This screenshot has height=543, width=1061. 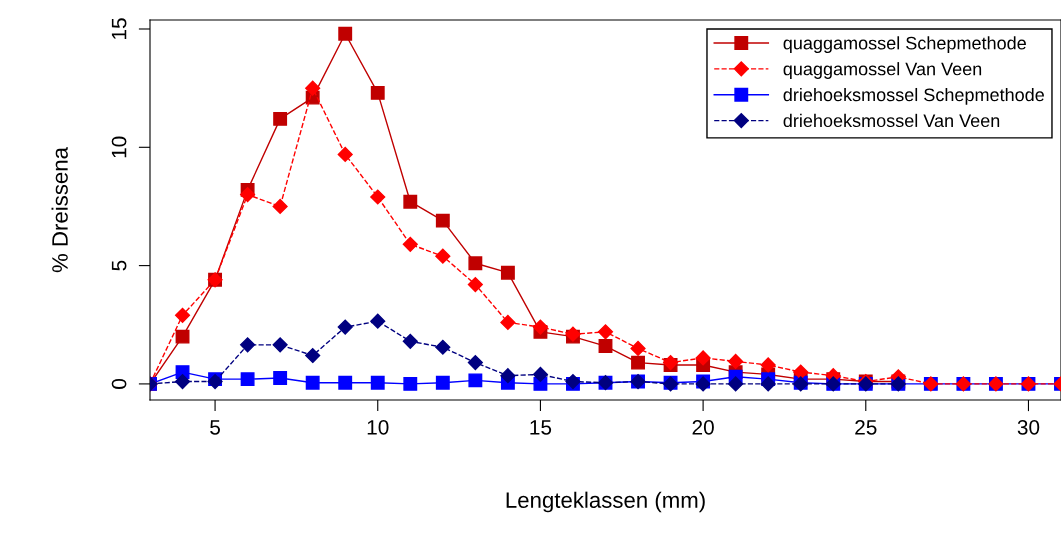 I want to click on y-axis-title: % Dreissena, so click(x=59, y=210).